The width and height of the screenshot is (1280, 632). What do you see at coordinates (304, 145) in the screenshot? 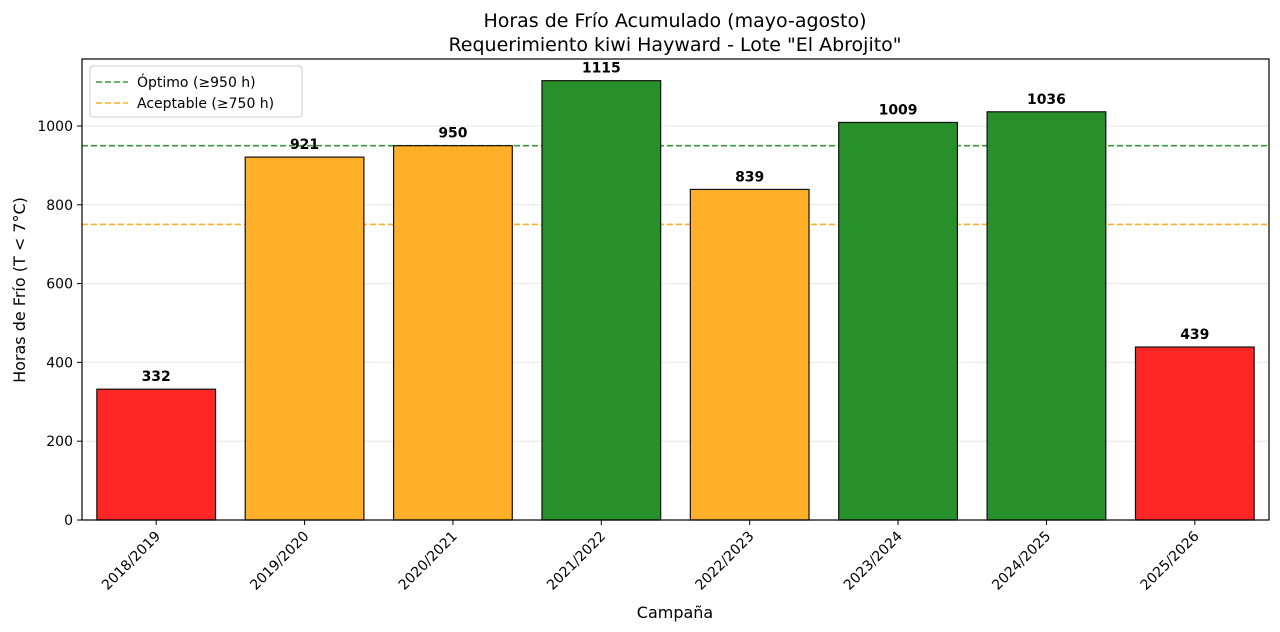
I see `bar-value-label: 921` at bounding box center [304, 145].